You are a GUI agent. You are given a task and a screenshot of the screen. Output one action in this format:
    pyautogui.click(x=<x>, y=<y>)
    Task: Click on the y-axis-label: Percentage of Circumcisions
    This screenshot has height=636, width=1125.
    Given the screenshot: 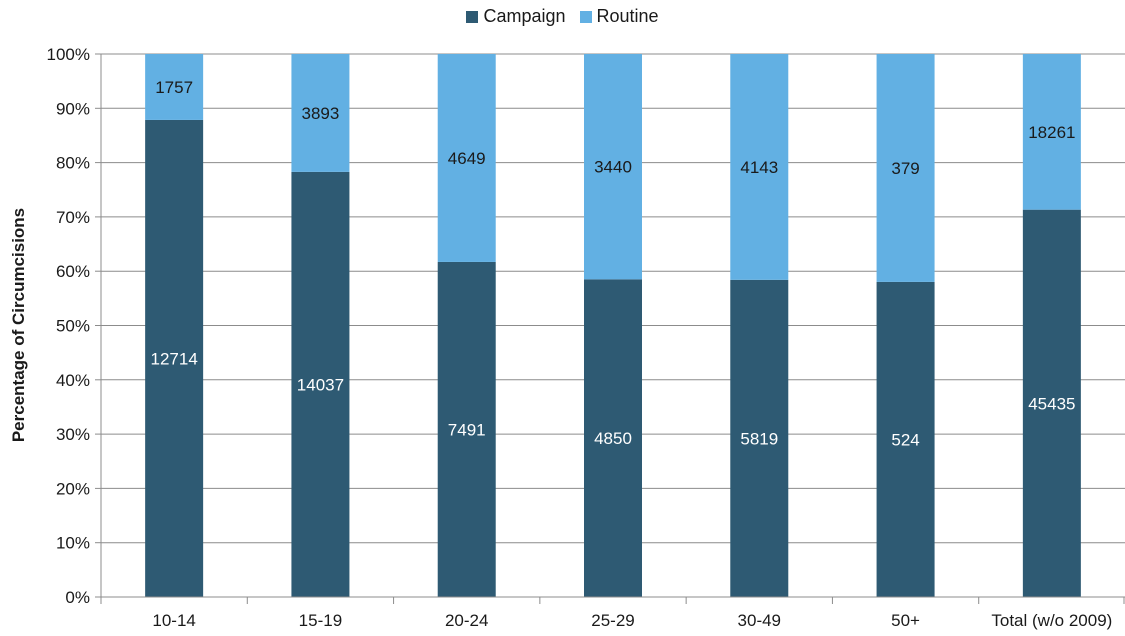 What is the action you would take?
    pyautogui.click(x=18, y=325)
    